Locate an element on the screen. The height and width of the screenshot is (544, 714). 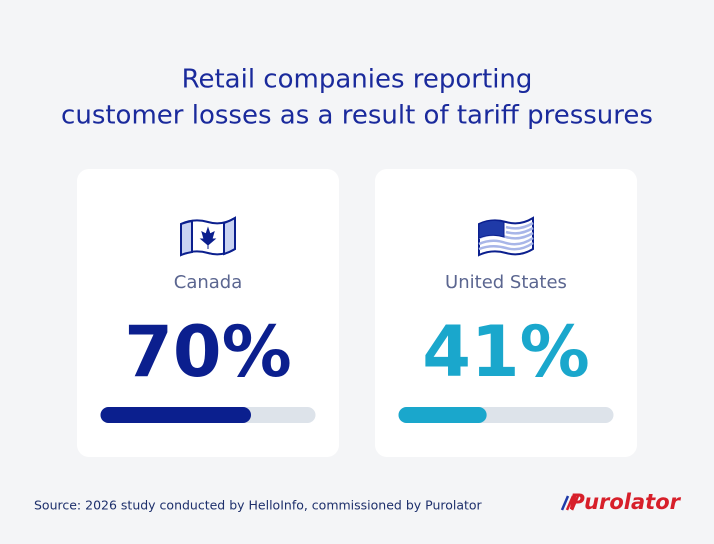
brand-logo: Purolator is located at coordinates (625, 502).